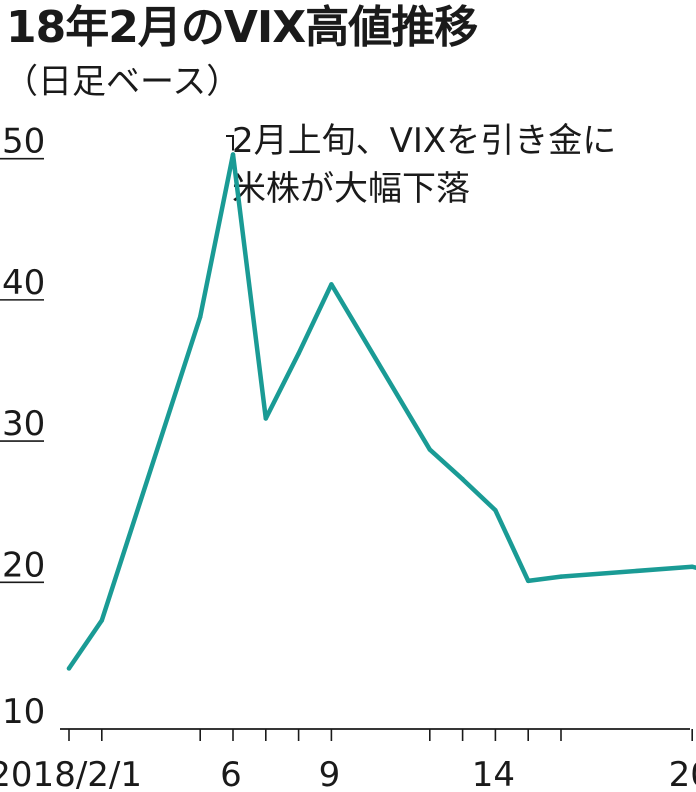 Image resolution: width=696 pixels, height=792 pixels. Describe the element at coordinates (71, 773) in the screenshot. I see `x-tick-label-start: 2018/2/1` at that location.